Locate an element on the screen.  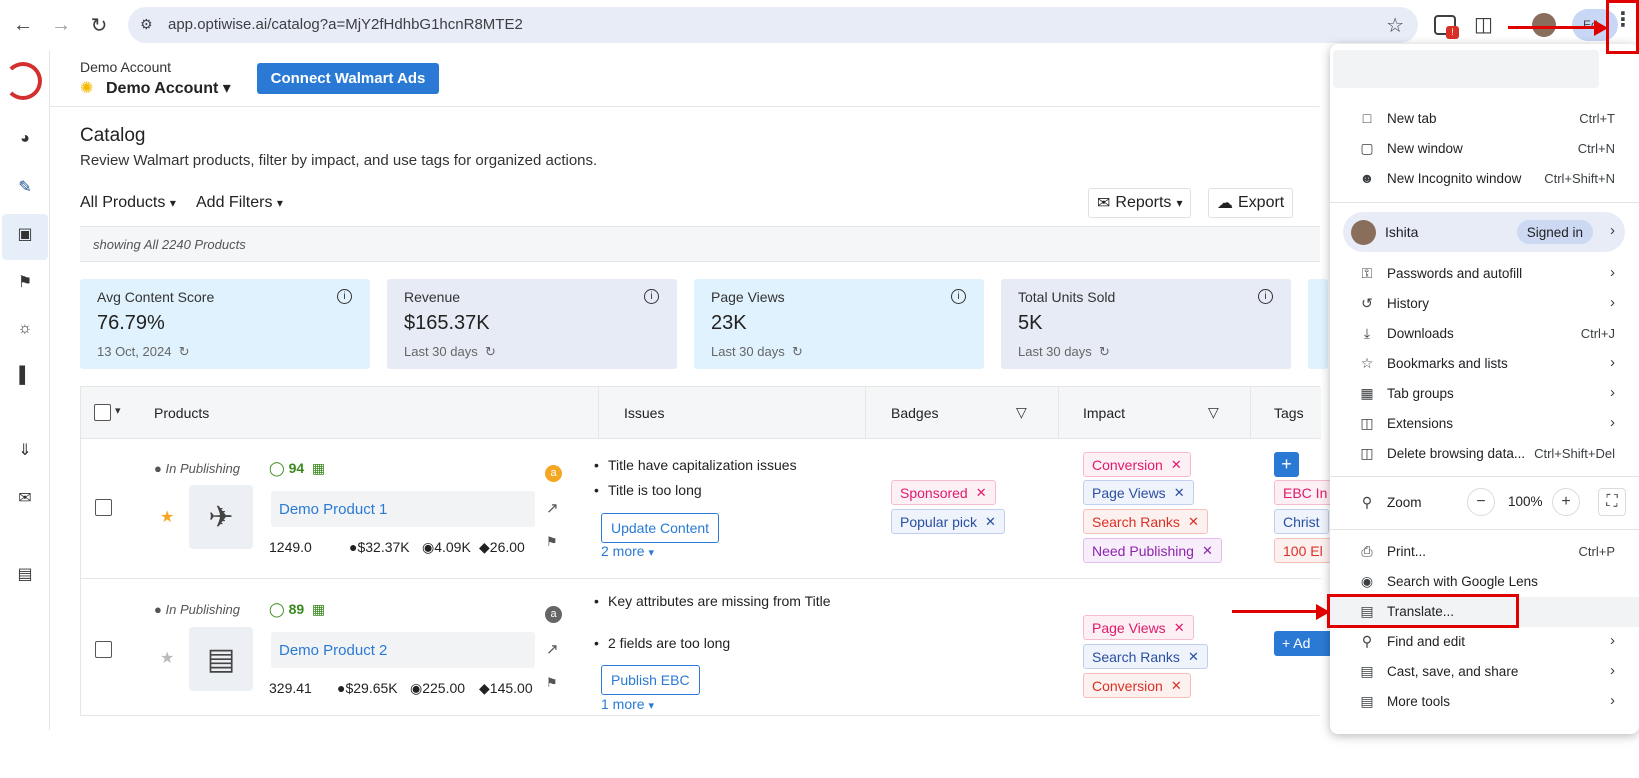
fullscreen-icon: ⛶ is located at coordinates (1612, 502).